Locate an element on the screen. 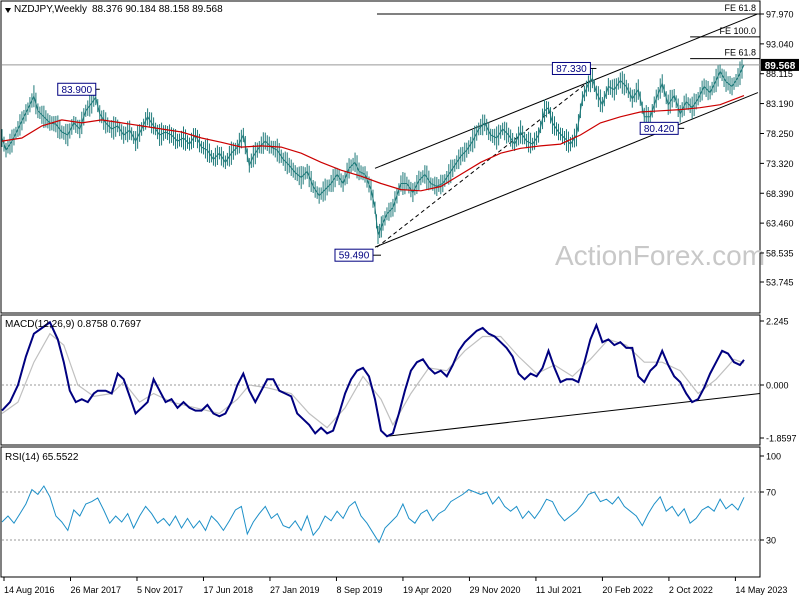 The image size is (800, 600). price-label: 87.330 is located at coordinates (571, 69).